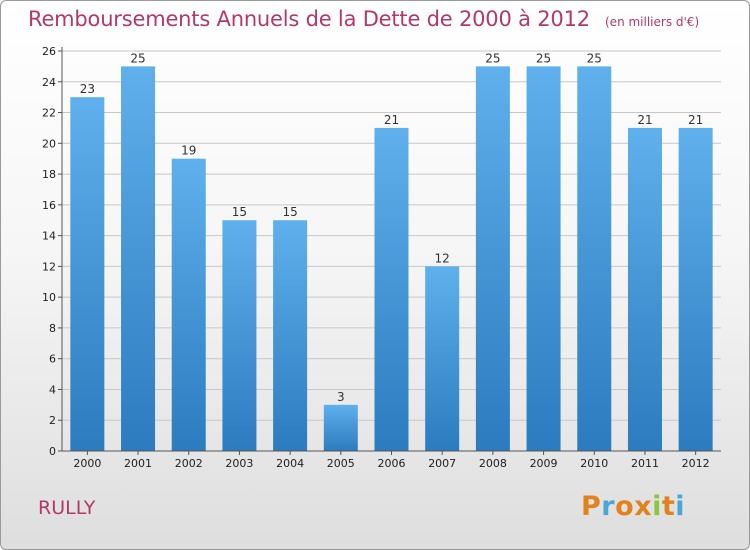  Describe the element at coordinates (696, 463) in the screenshot. I see `x-tick-label-2012: 2012` at that location.